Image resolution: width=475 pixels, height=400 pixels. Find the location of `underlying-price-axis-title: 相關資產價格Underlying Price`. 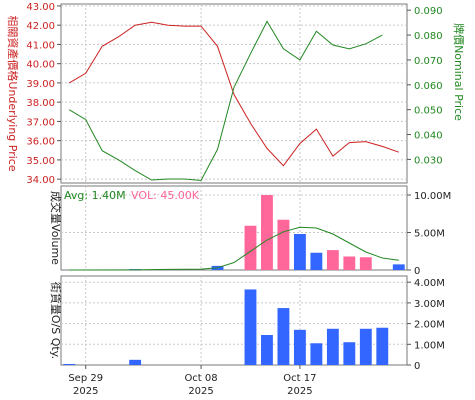

underlying-price-axis-title: 相關資產價格Underlying Price is located at coordinates (13, 93).